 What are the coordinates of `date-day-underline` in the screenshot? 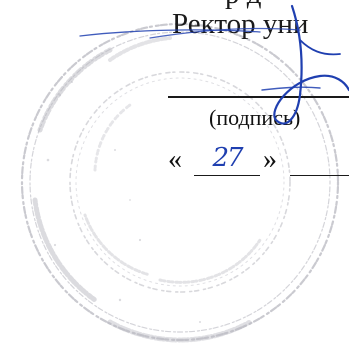 It's located at (227, 175).